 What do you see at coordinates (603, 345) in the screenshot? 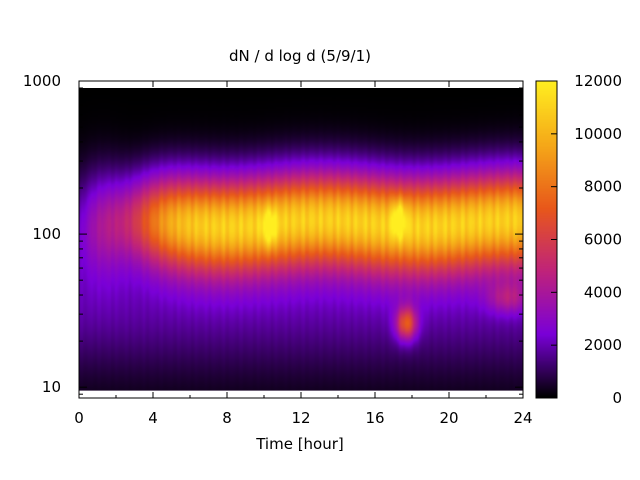
I see `colorbar-tick-label: 2000` at bounding box center [603, 345].